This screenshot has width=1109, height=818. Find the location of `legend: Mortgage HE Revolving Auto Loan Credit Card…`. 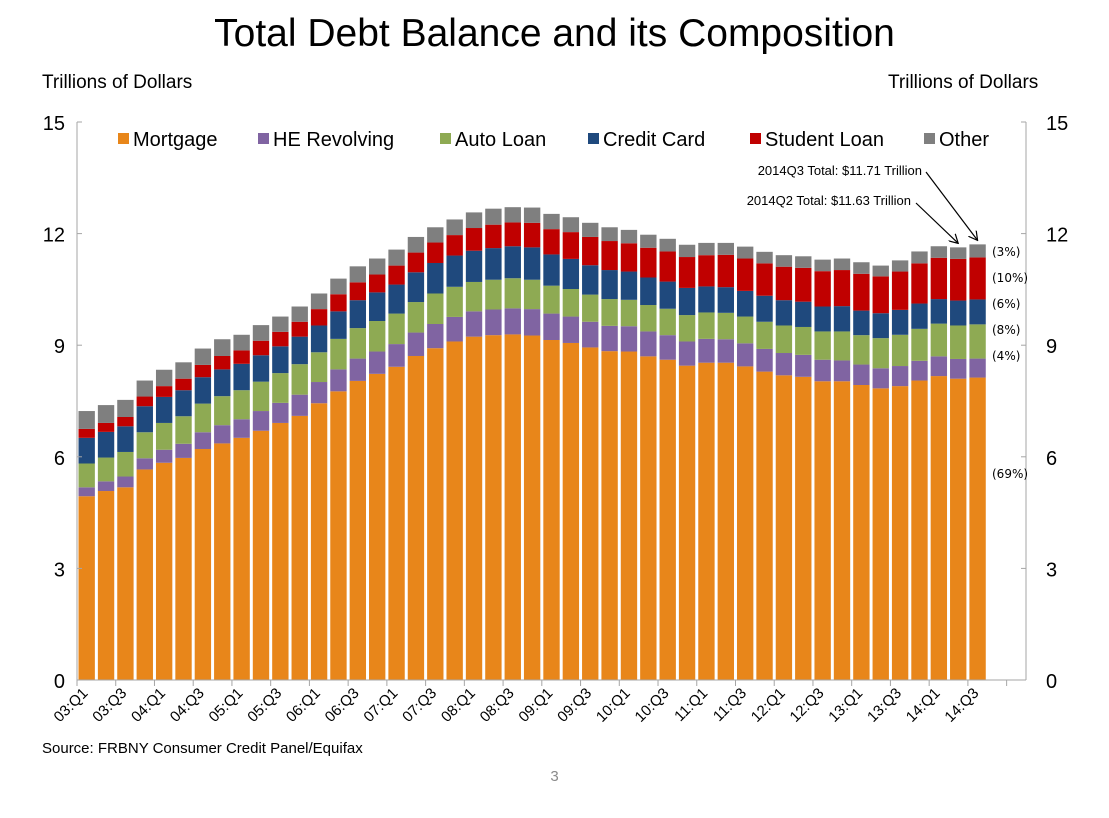

legend: Mortgage HE Revolving Auto Loan Credit Card… is located at coordinates (553, 140).